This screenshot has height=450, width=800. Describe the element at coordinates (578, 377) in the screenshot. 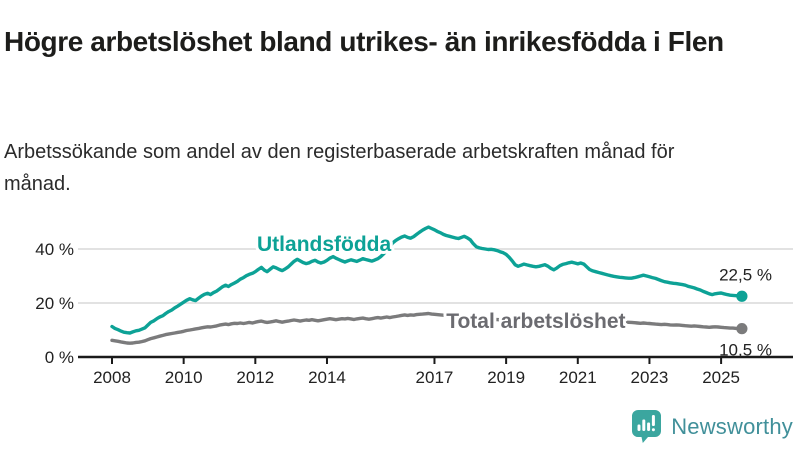

I see `x-tick-label: 2021` at that location.